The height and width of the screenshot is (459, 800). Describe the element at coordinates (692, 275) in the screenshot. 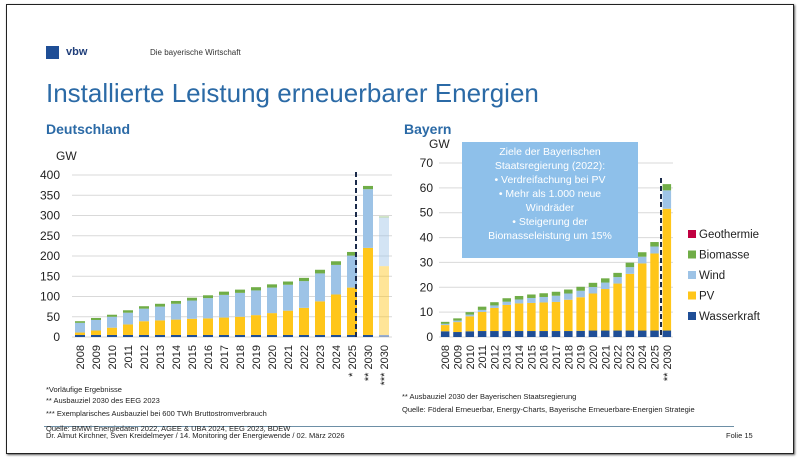

I see `legend-swatch-wind` at that location.